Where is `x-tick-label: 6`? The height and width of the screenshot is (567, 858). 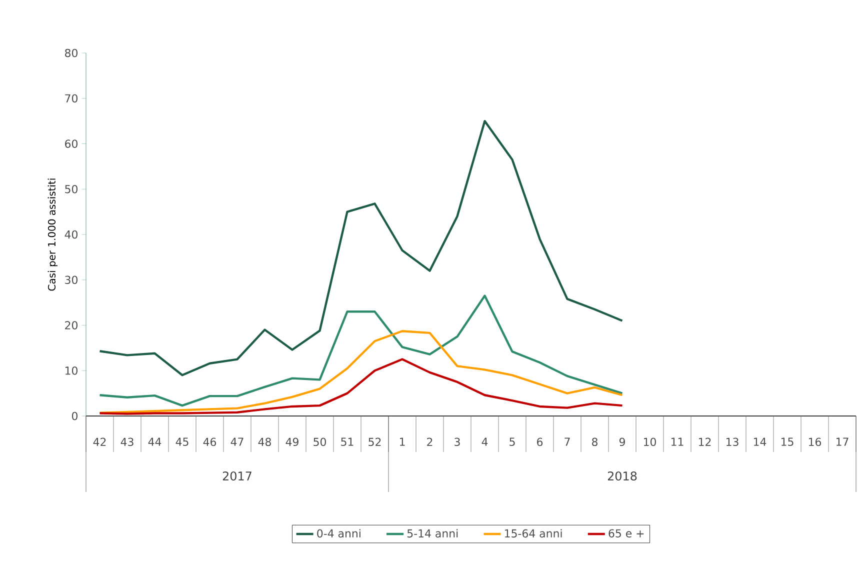
x-tick-label: 6 is located at coordinates (540, 442).